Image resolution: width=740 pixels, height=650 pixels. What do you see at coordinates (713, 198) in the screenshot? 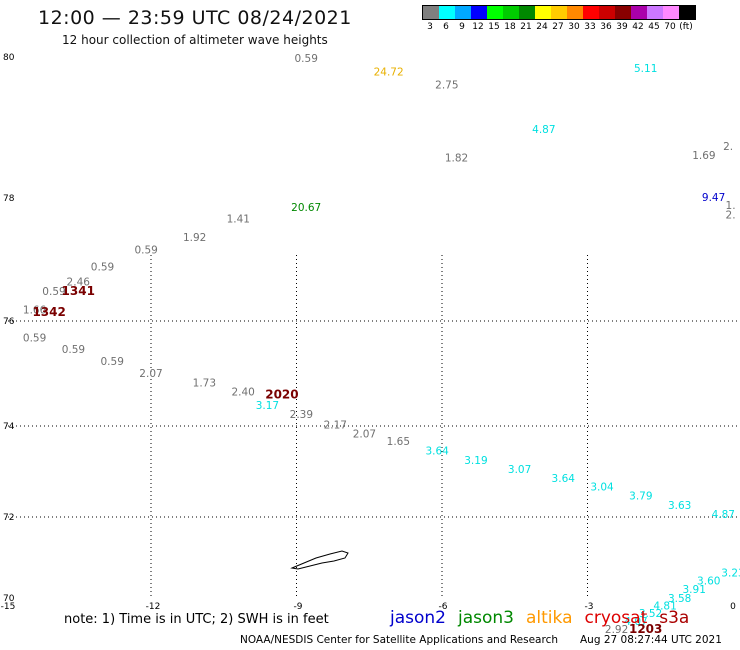
I see `wave-height-value: 9.47` at bounding box center [713, 198].